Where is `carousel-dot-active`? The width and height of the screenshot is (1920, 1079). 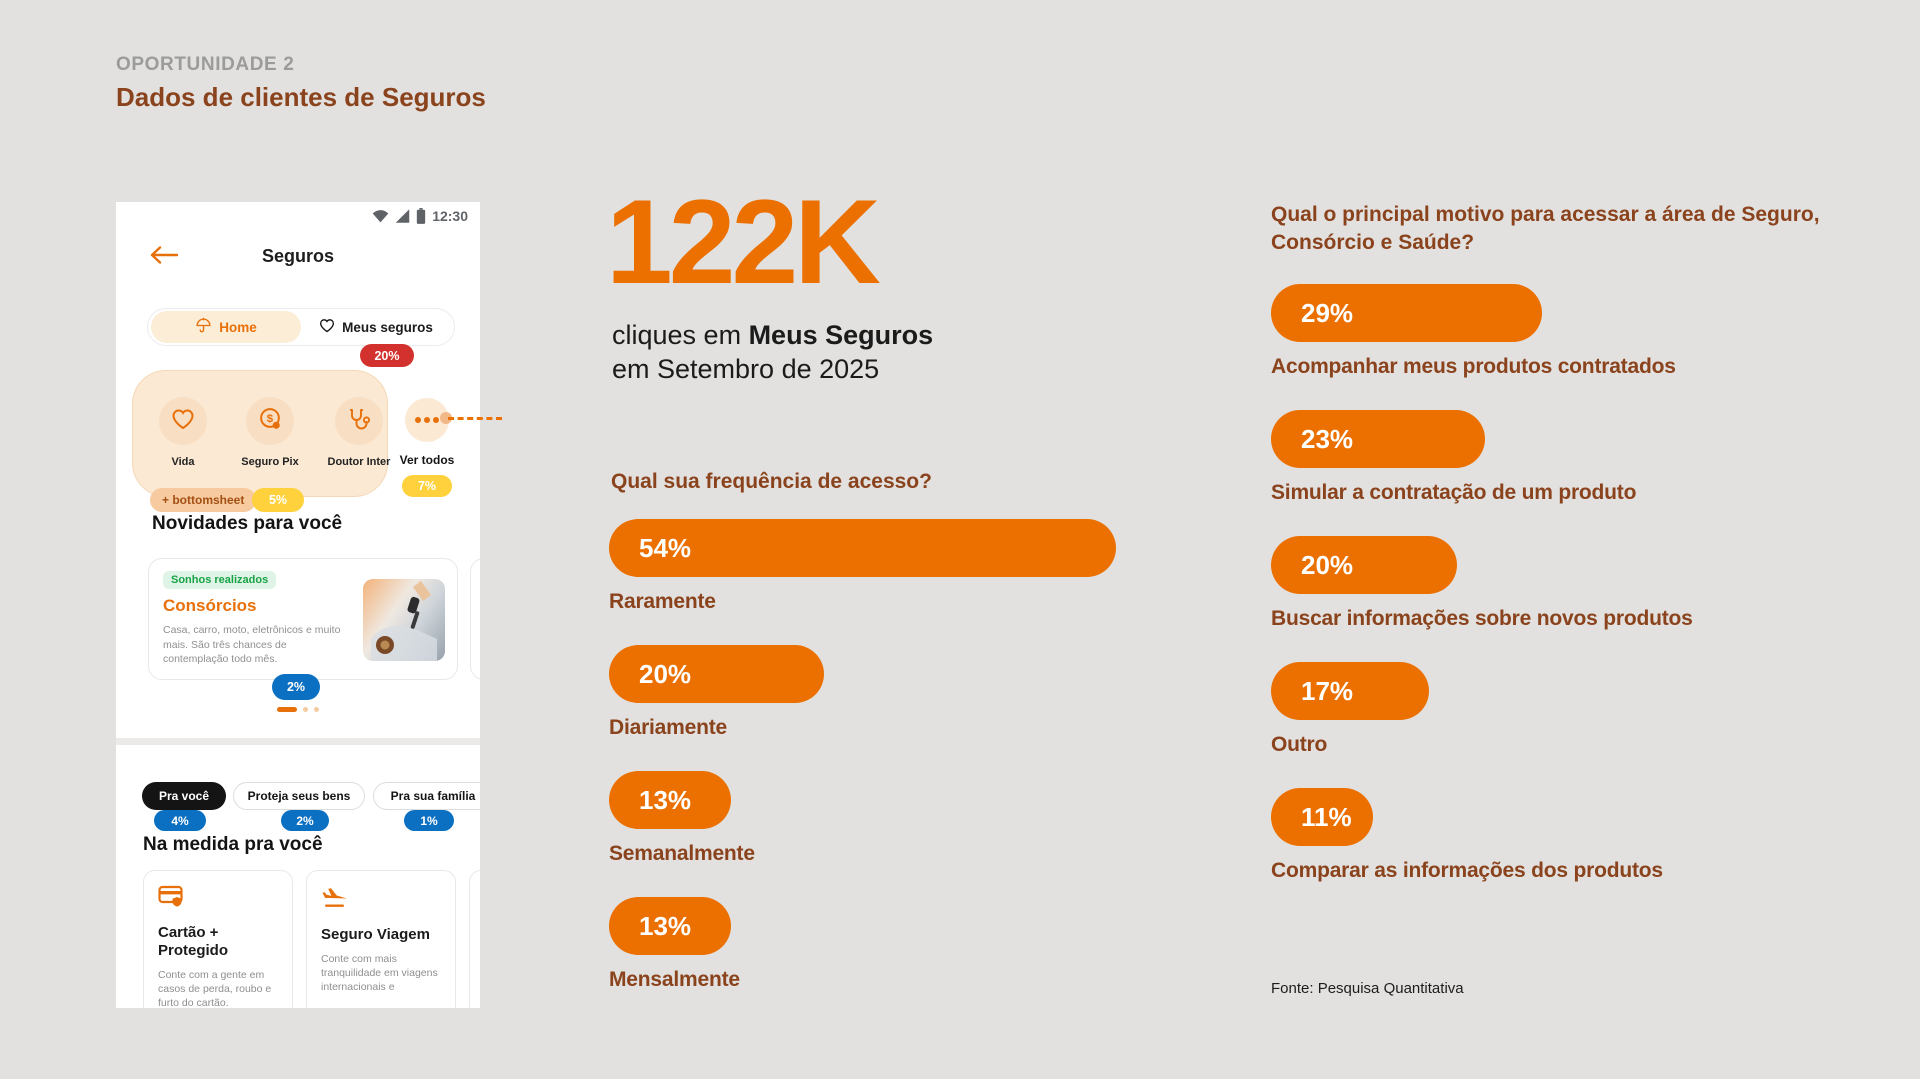 carousel-dot-active is located at coordinates (287, 709).